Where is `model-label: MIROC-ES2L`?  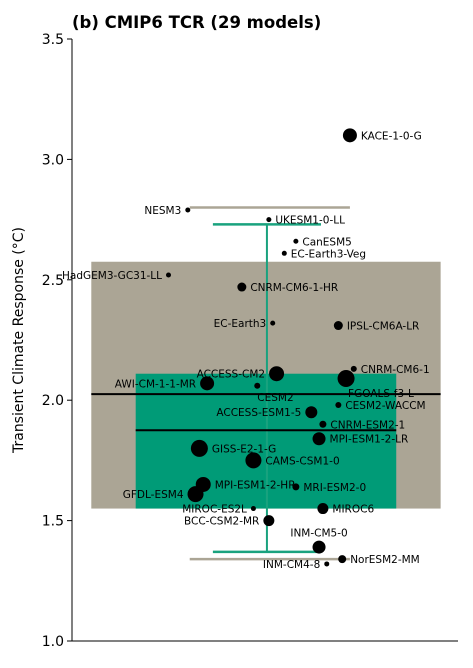 model-label: MIROC-ES2L is located at coordinates (214, 510).